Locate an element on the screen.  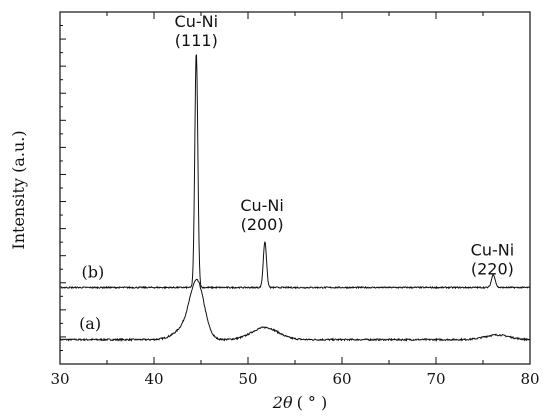
x-axis-label-symbol: 2θ is located at coordinates (282, 402).